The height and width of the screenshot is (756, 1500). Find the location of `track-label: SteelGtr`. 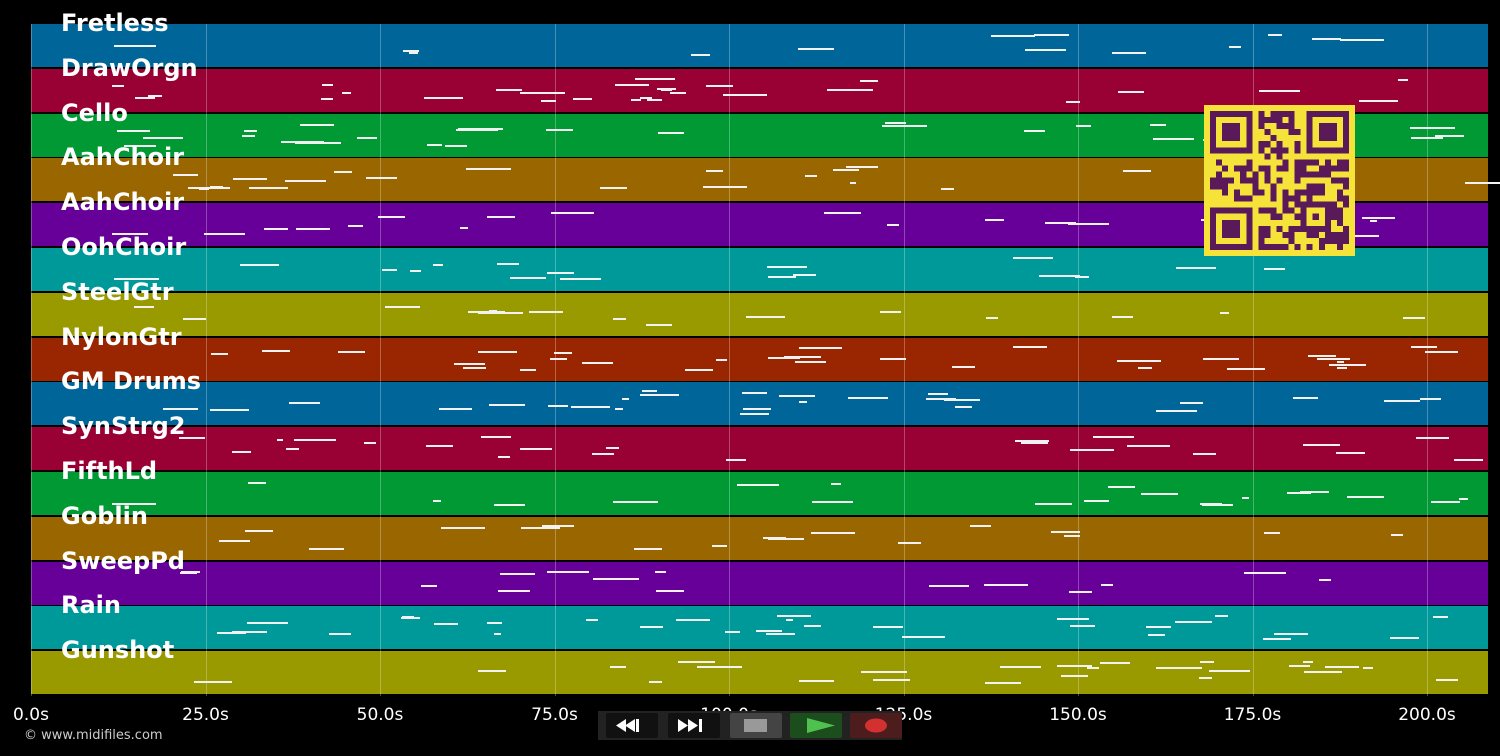

track-label: SteelGtr is located at coordinates (117, 291).